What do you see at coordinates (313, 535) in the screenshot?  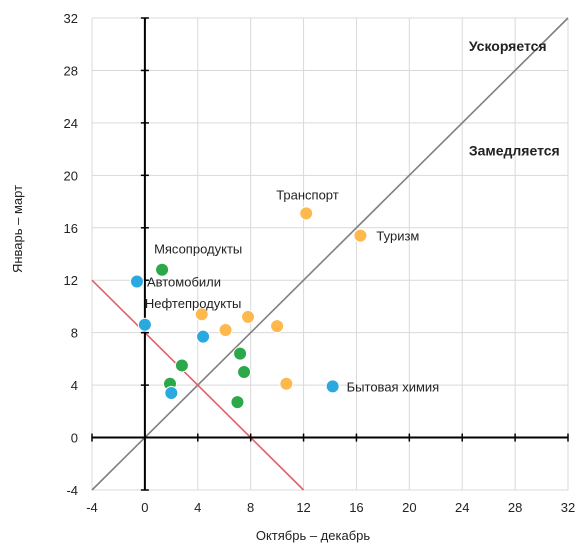 I see `x-axis-title: Октябрь – декабрь` at bounding box center [313, 535].